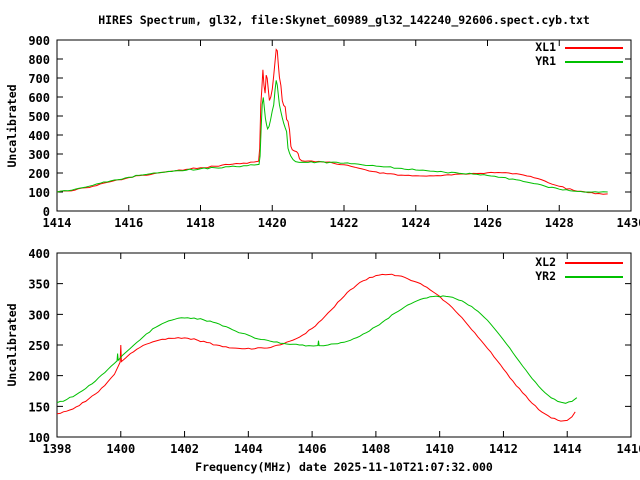 Image resolution: width=640 pixels, height=480 pixels. Describe the element at coordinates (594, 262) in the screenshot. I see `legend-line-sample-XL2` at that location.